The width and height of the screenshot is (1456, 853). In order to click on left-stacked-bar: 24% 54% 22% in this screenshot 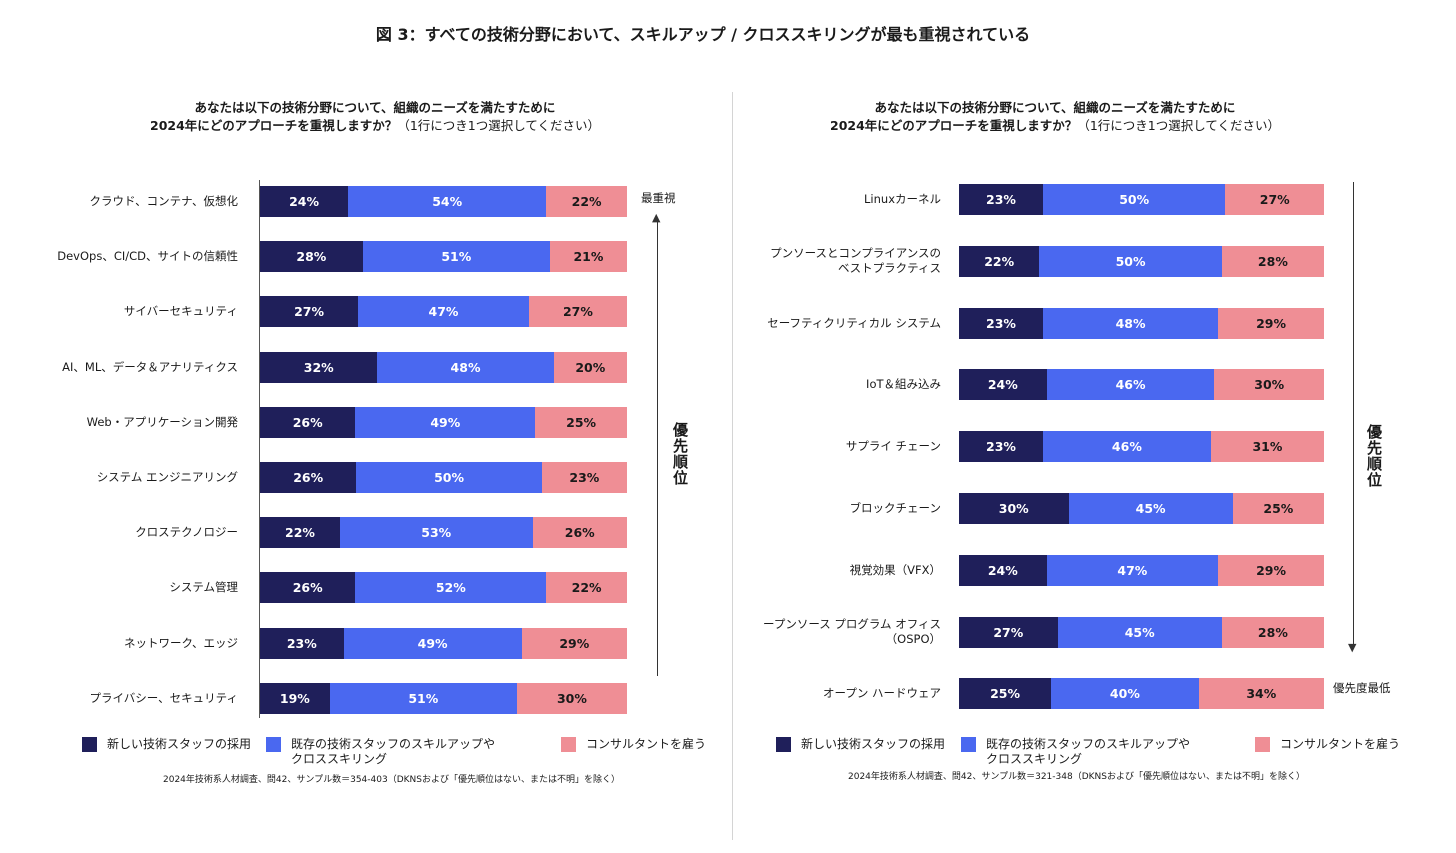, I will do `click(443, 201)`.